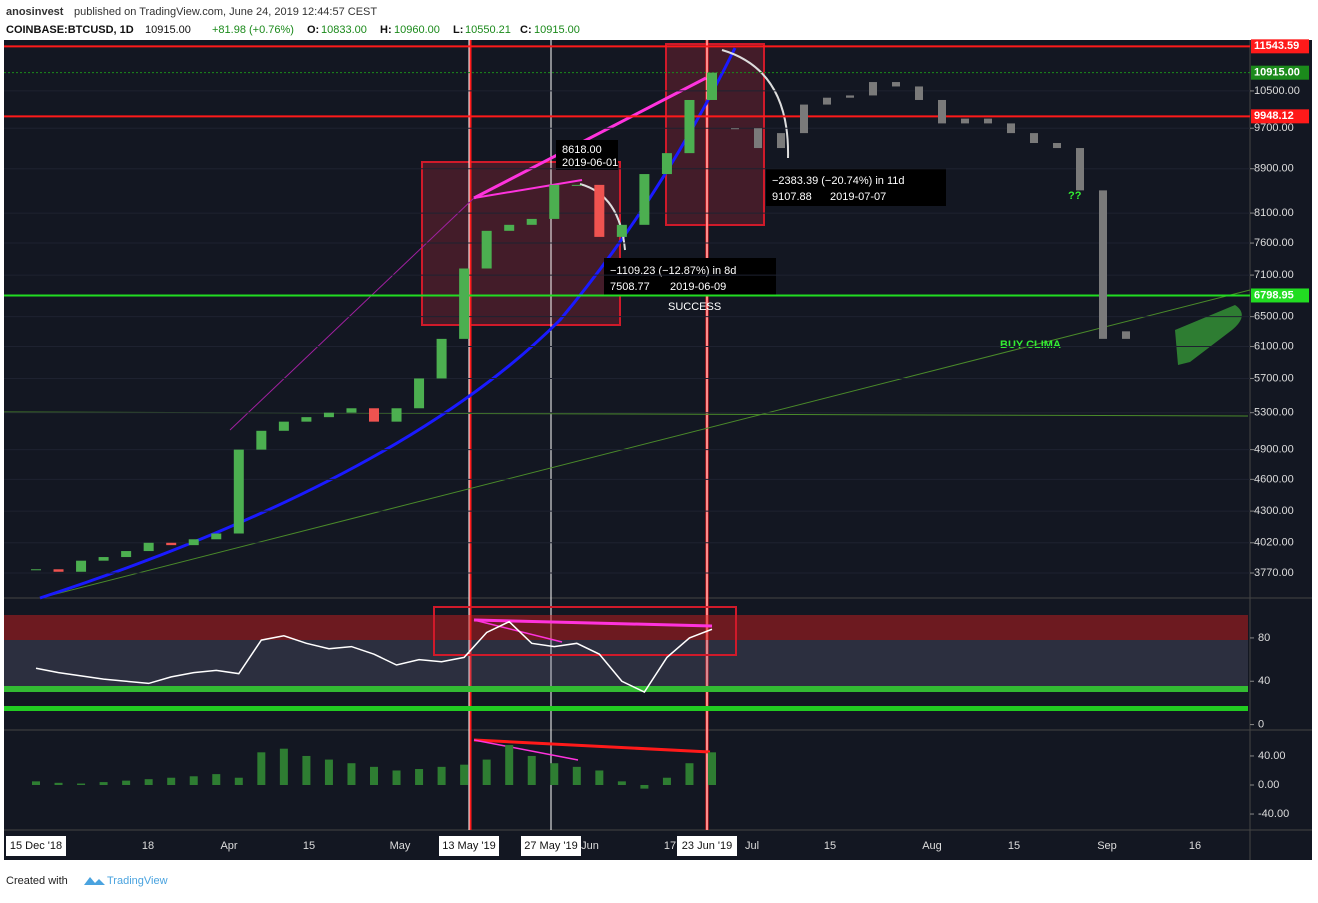 This screenshot has width=1318, height=903. What do you see at coordinates (1261, 724) in the screenshot?
I see `rsi-tick-label: 0` at bounding box center [1261, 724].